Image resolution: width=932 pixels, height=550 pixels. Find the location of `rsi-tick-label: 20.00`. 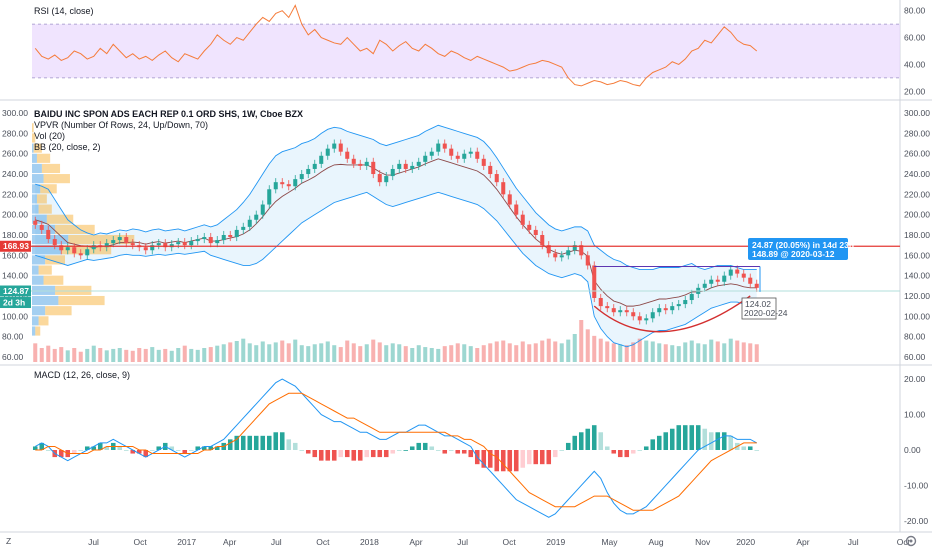

rsi-tick-label: 20.00 is located at coordinates (915, 91).